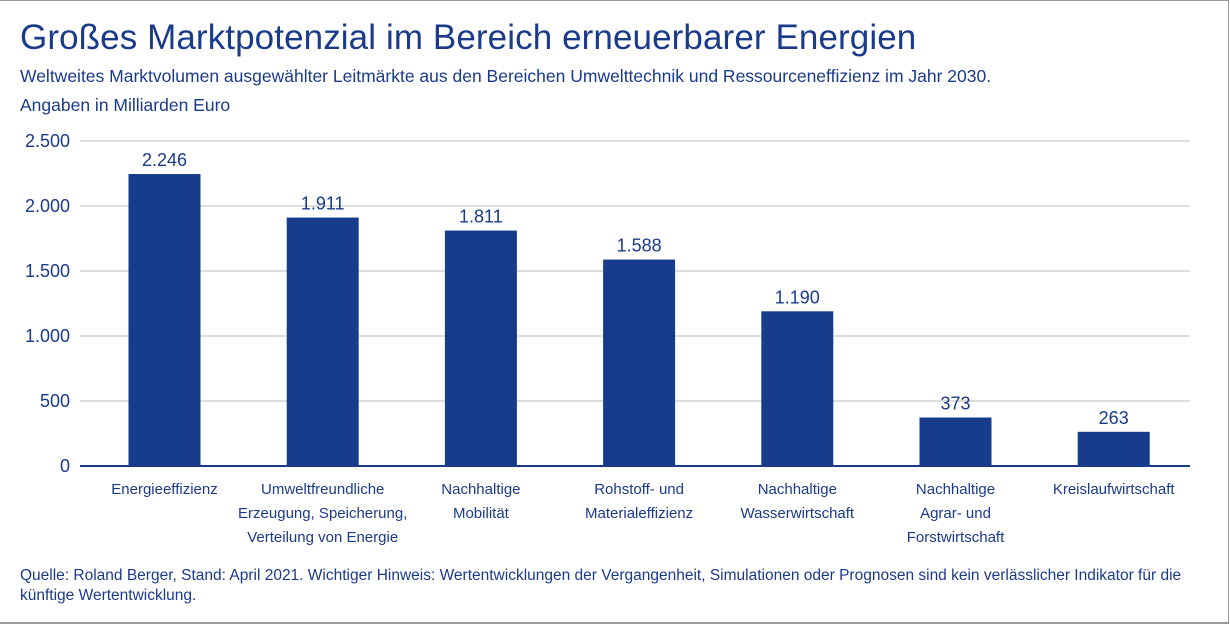  What do you see at coordinates (323, 204) in the screenshot?
I see `data-label: 1.911` at bounding box center [323, 204].